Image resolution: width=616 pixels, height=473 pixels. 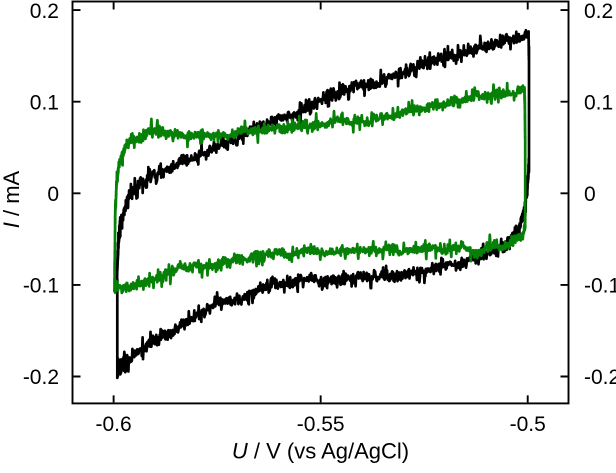 What do you see at coordinates (12, 199) in the screenshot?
I see `svg-text: I / mA` at bounding box center [12, 199].